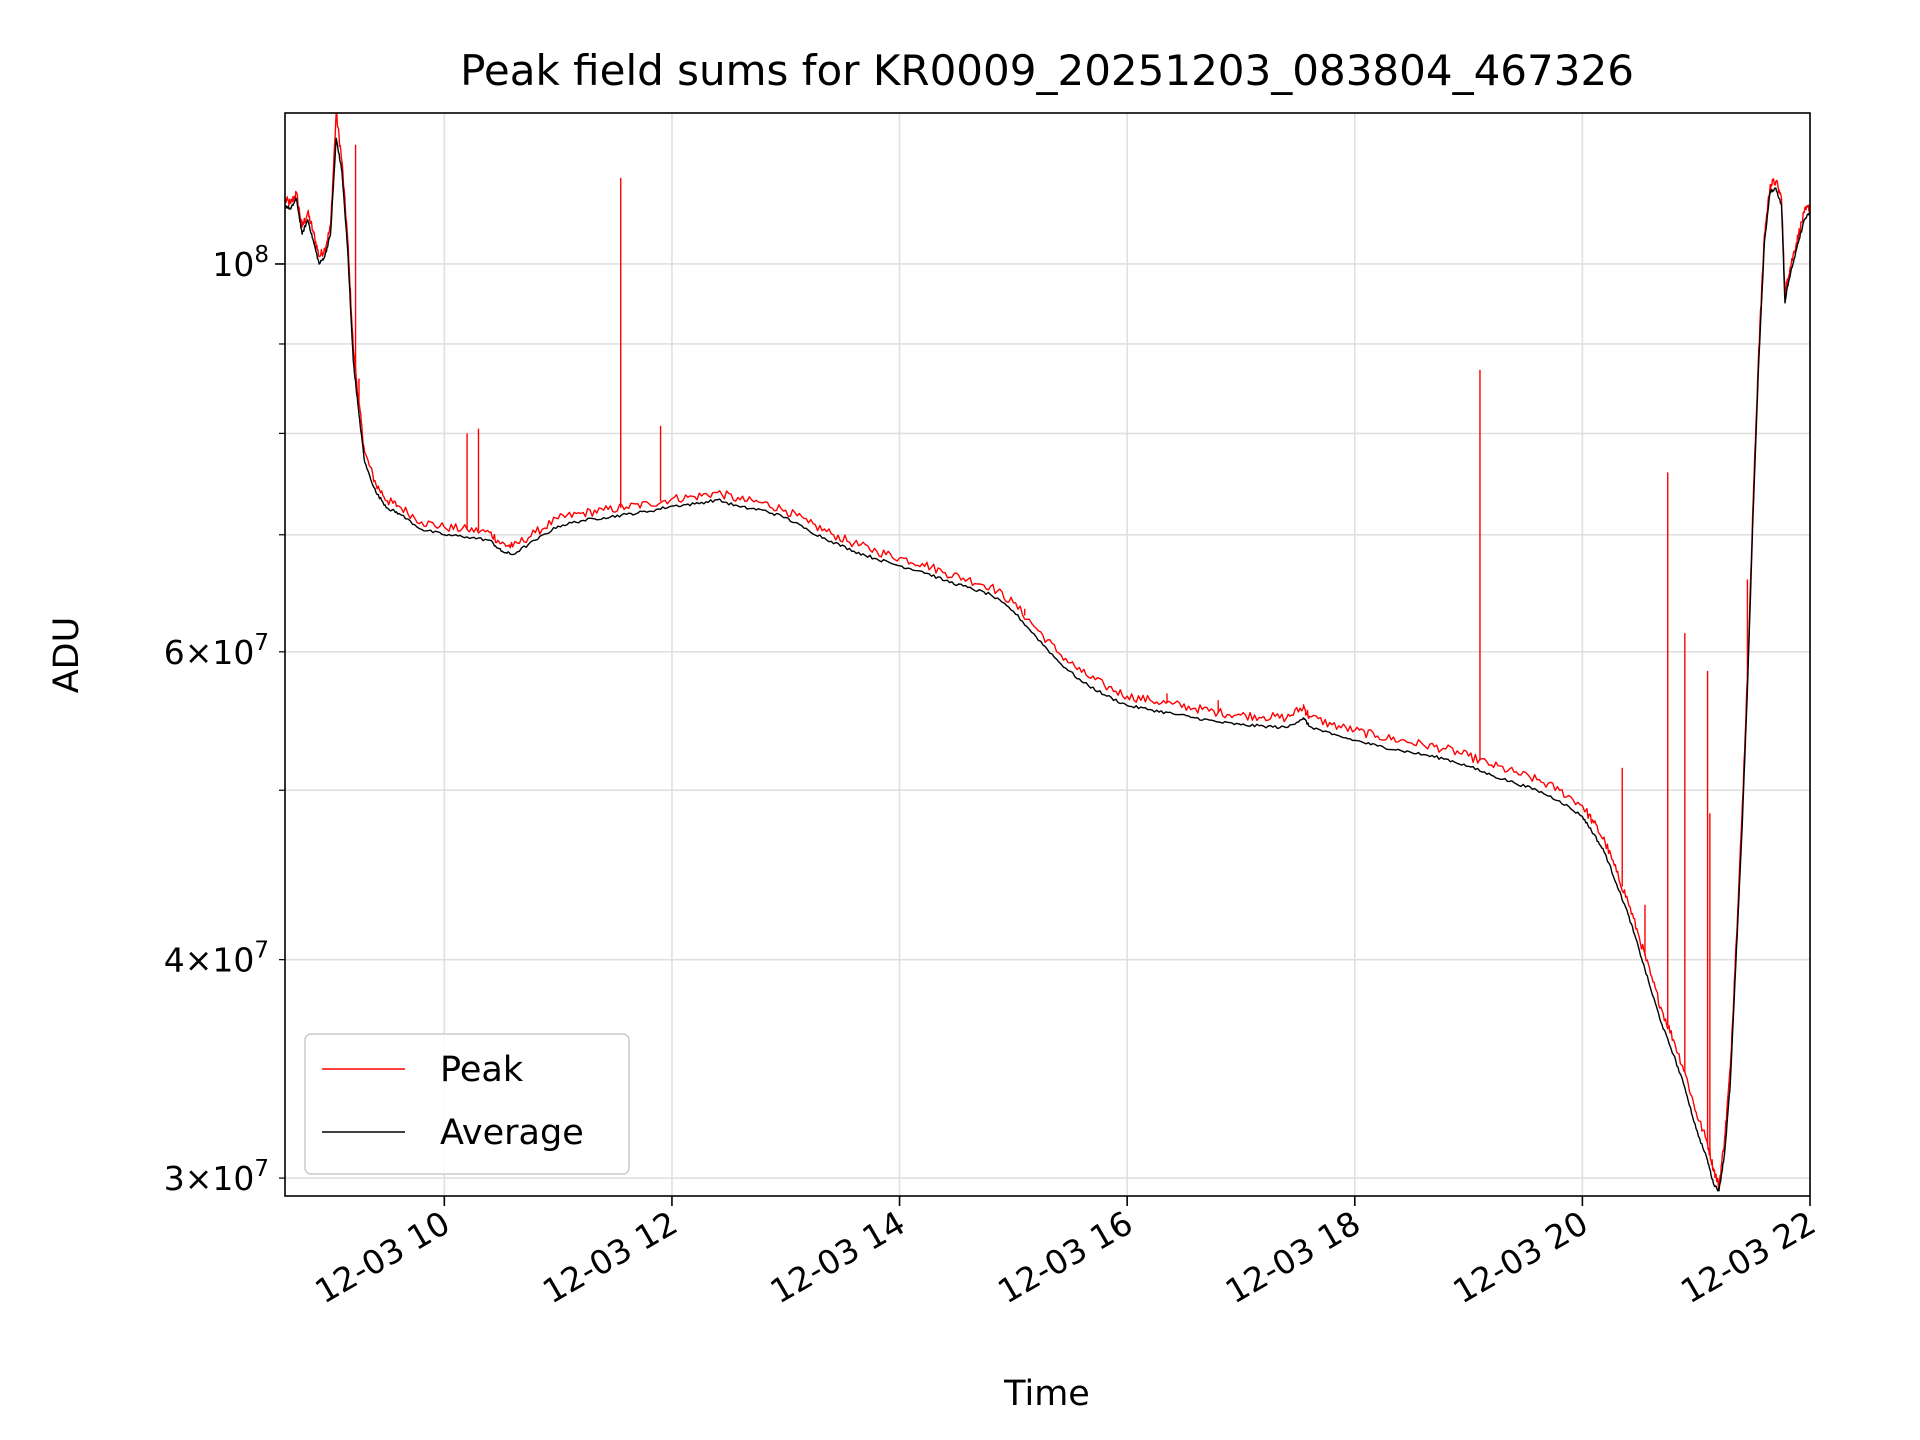 The height and width of the screenshot is (1440, 1920). What do you see at coordinates (174, 652) in the screenshot?
I see `y-tick-coef: 6` at bounding box center [174, 652].